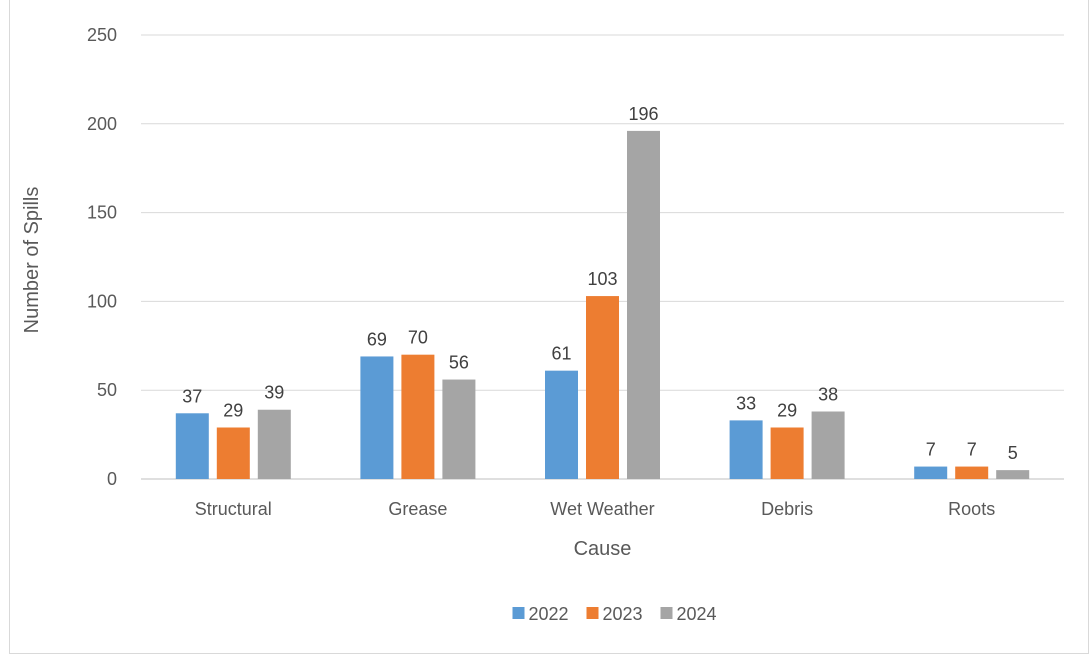  I want to click on data-label: 5, so click(1013, 453).